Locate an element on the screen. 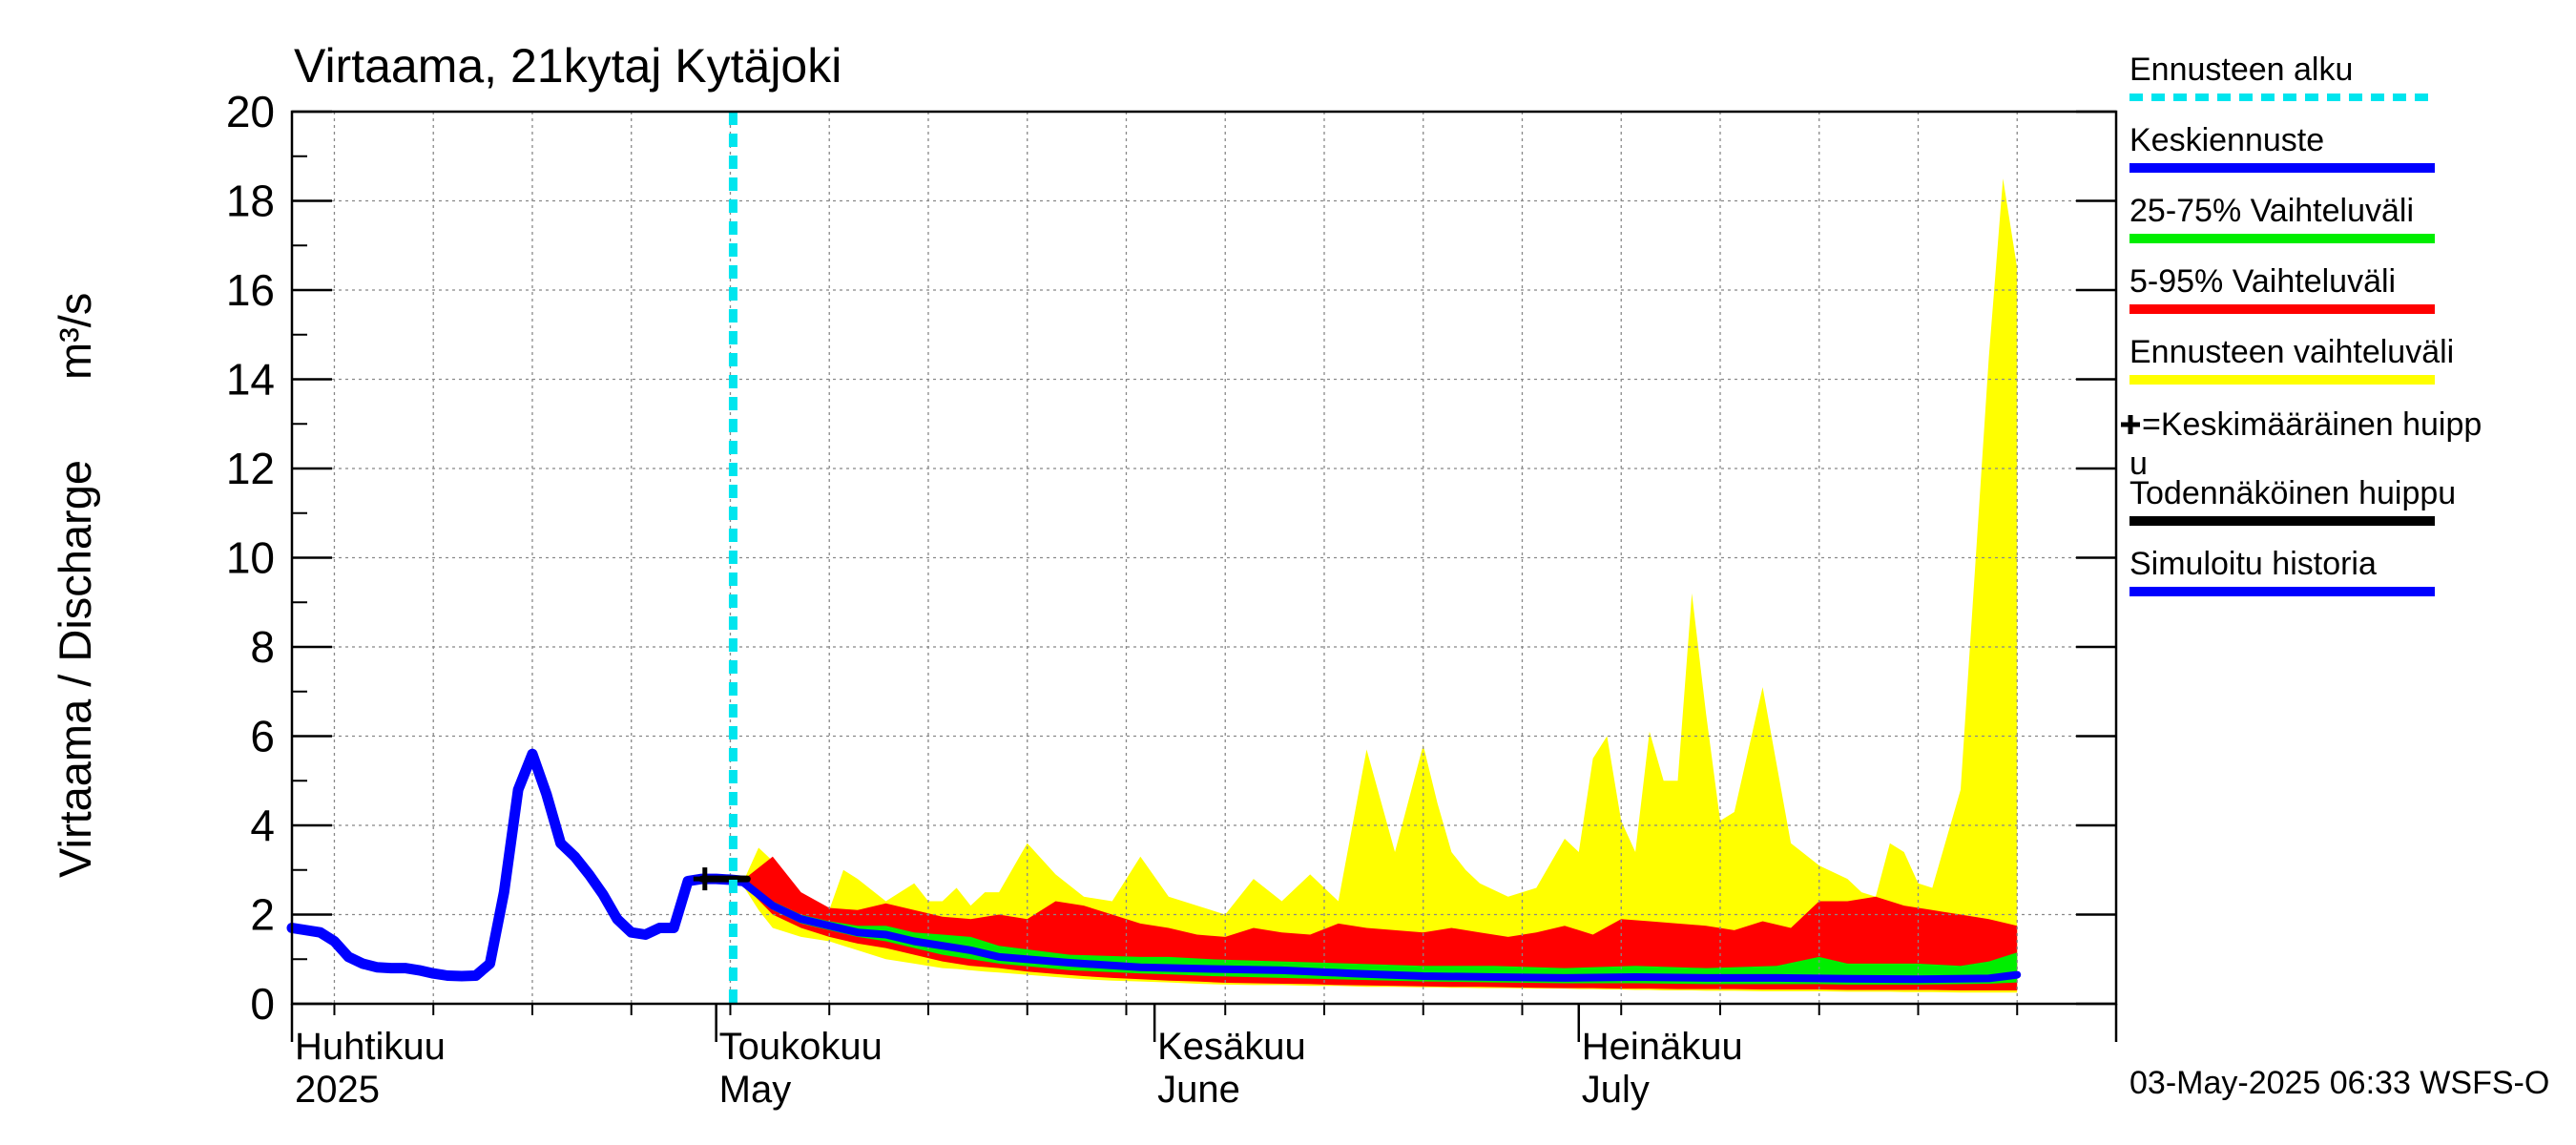 The width and height of the screenshot is (2576, 1145). y-tick-label: 0 is located at coordinates (262, 1004).